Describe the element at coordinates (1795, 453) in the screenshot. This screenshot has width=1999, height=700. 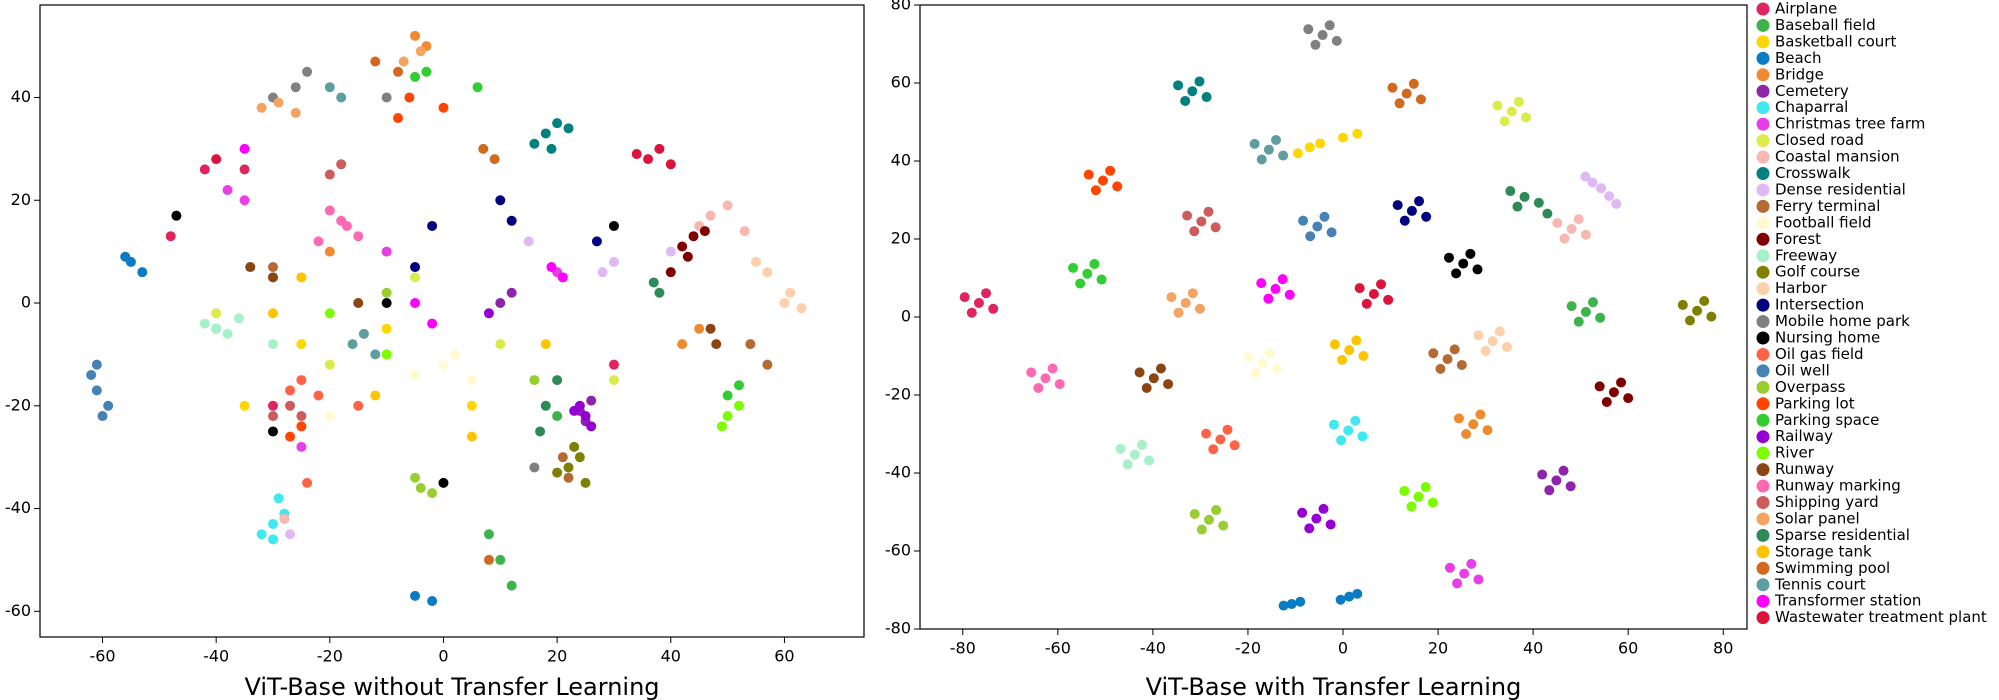
I see `legend-label: River` at that location.